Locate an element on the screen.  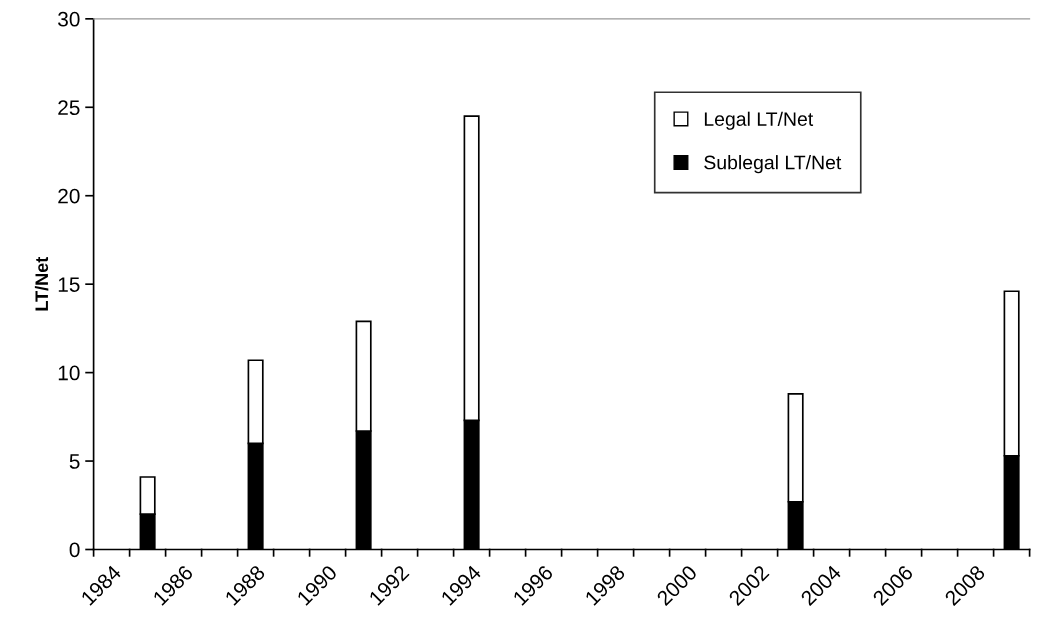
y-axis-title: LT/Net is located at coordinates (41, 283).